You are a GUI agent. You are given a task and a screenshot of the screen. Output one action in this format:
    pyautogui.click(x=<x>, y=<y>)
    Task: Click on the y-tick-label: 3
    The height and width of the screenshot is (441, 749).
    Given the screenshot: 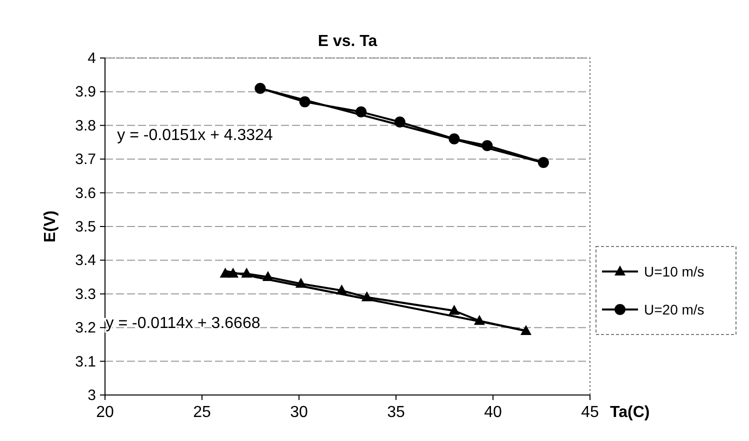 What is the action you would take?
    pyautogui.click(x=92, y=395)
    